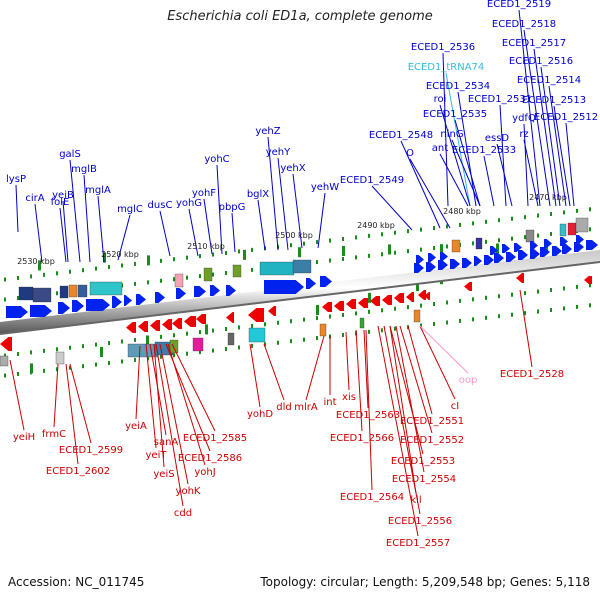 The image size is (600, 600). What do you see at coordinates (418, 543) in the screenshot?
I see `gene-label: ECED1_2557` at bounding box center [418, 543].